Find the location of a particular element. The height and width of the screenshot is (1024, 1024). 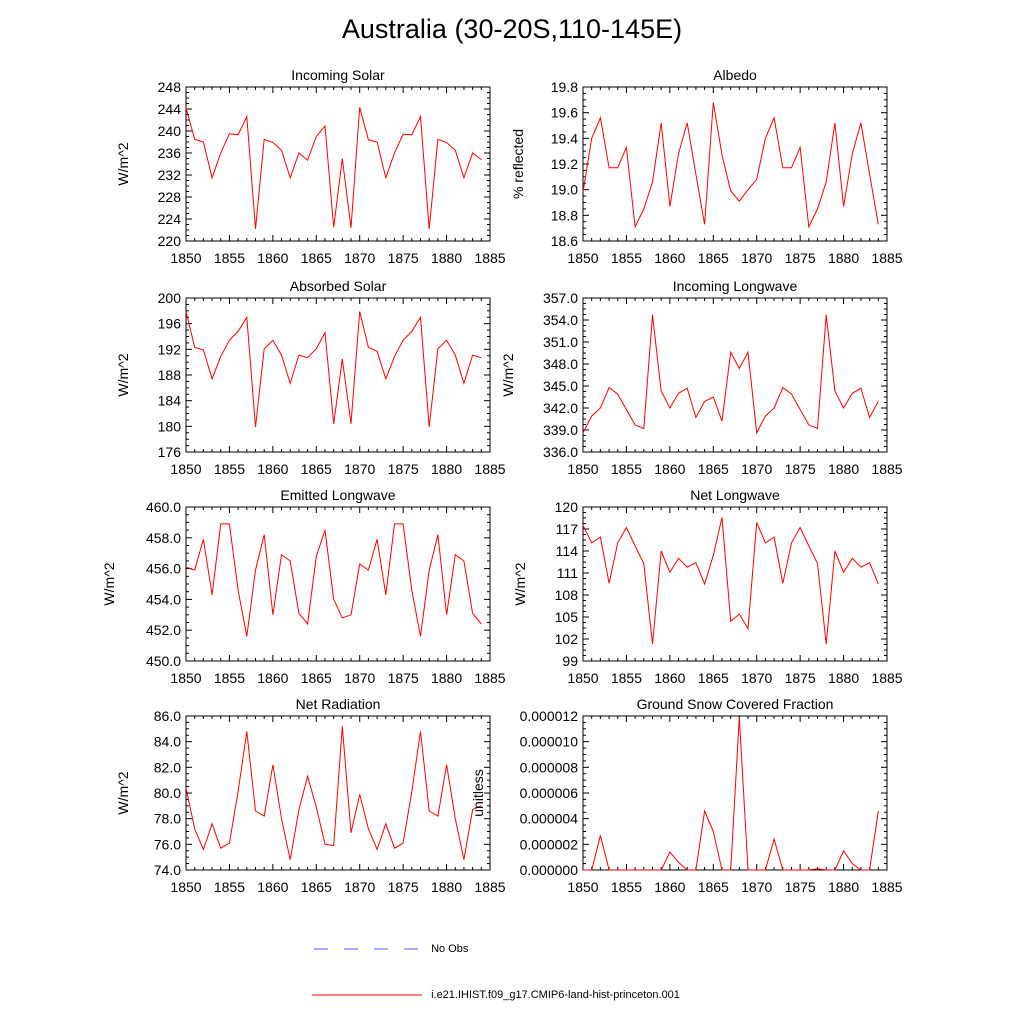

y-tick-label: 76.0 is located at coordinates (167, 844).